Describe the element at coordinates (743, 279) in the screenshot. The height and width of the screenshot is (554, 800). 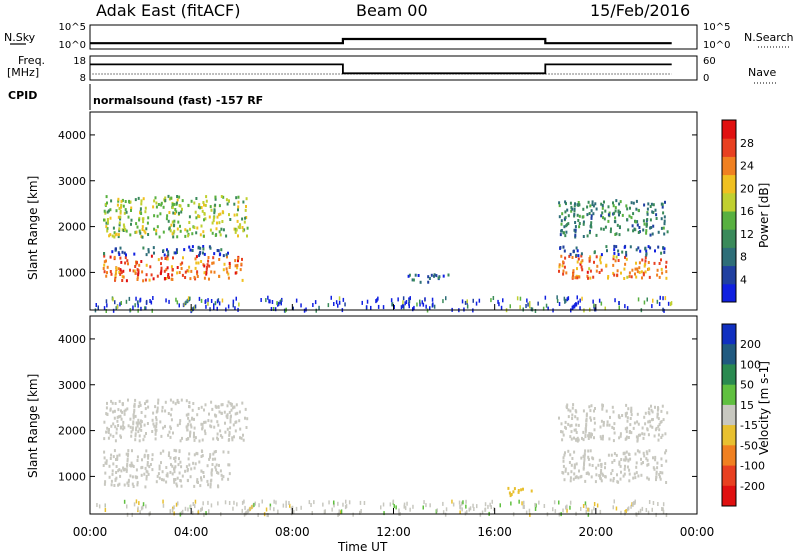
I see `colorbar-tick: 4` at that location.